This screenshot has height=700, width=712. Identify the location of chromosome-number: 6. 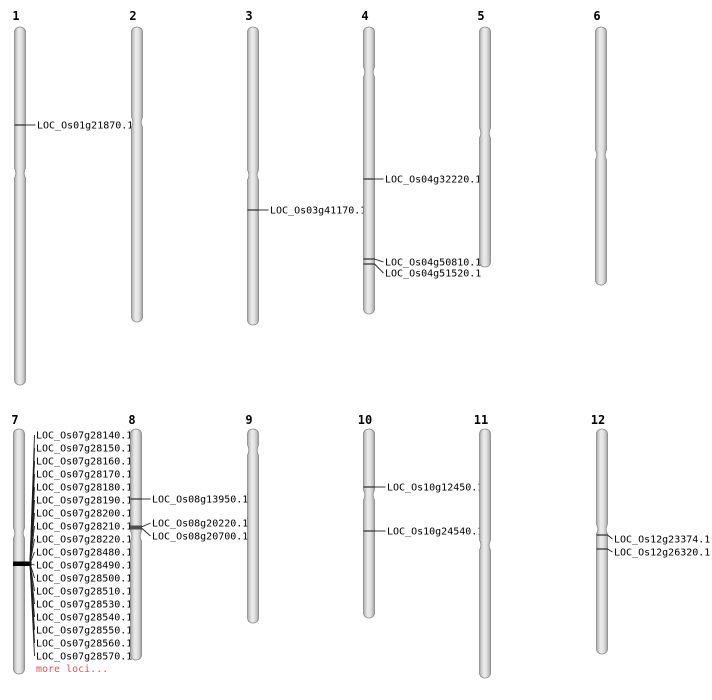
(596, 16).